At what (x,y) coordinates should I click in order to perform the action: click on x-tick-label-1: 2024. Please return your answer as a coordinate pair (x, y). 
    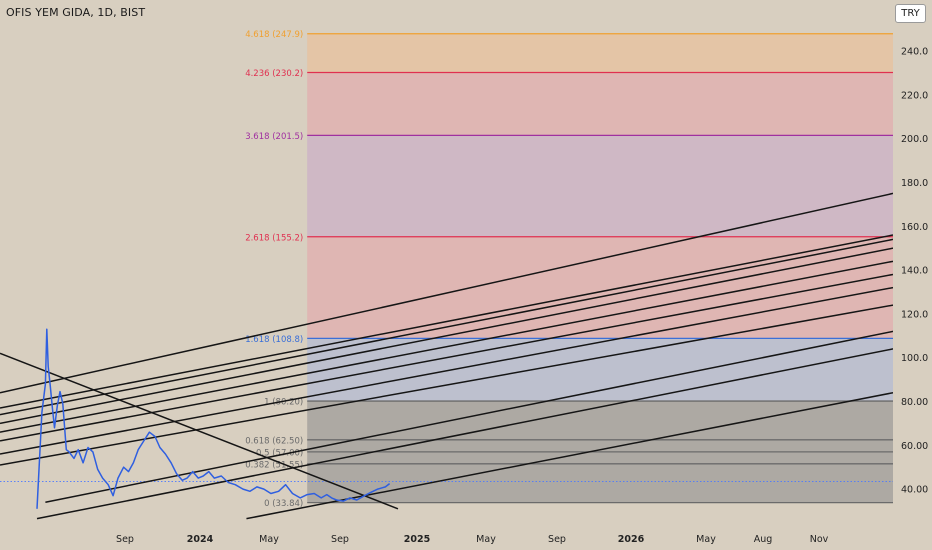
    Looking at the image, I should click on (200, 539).